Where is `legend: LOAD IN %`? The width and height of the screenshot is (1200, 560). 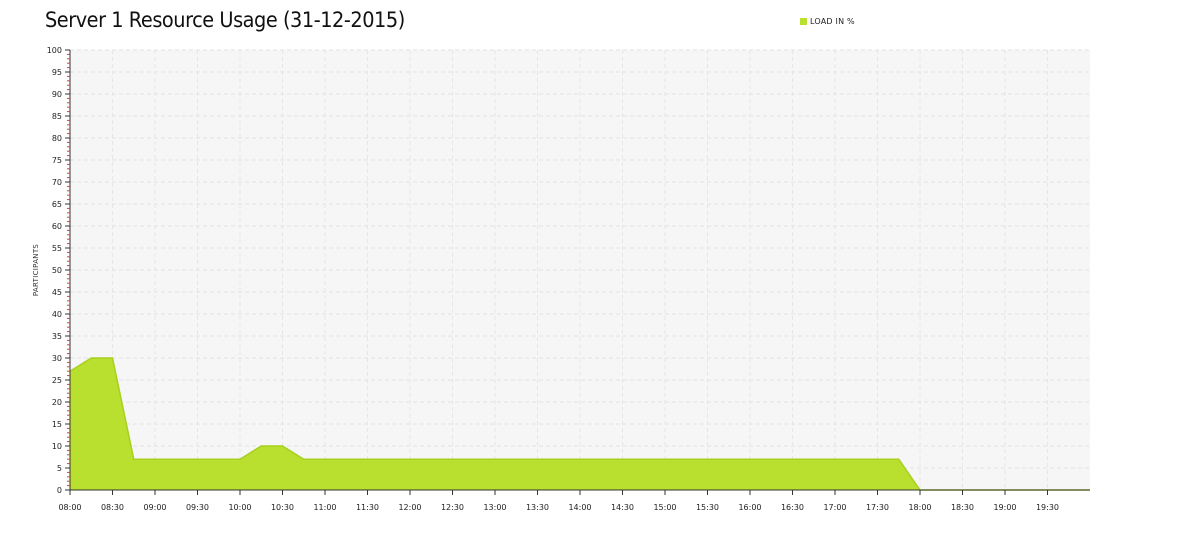 legend: LOAD IN % is located at coordinates (827, 21).